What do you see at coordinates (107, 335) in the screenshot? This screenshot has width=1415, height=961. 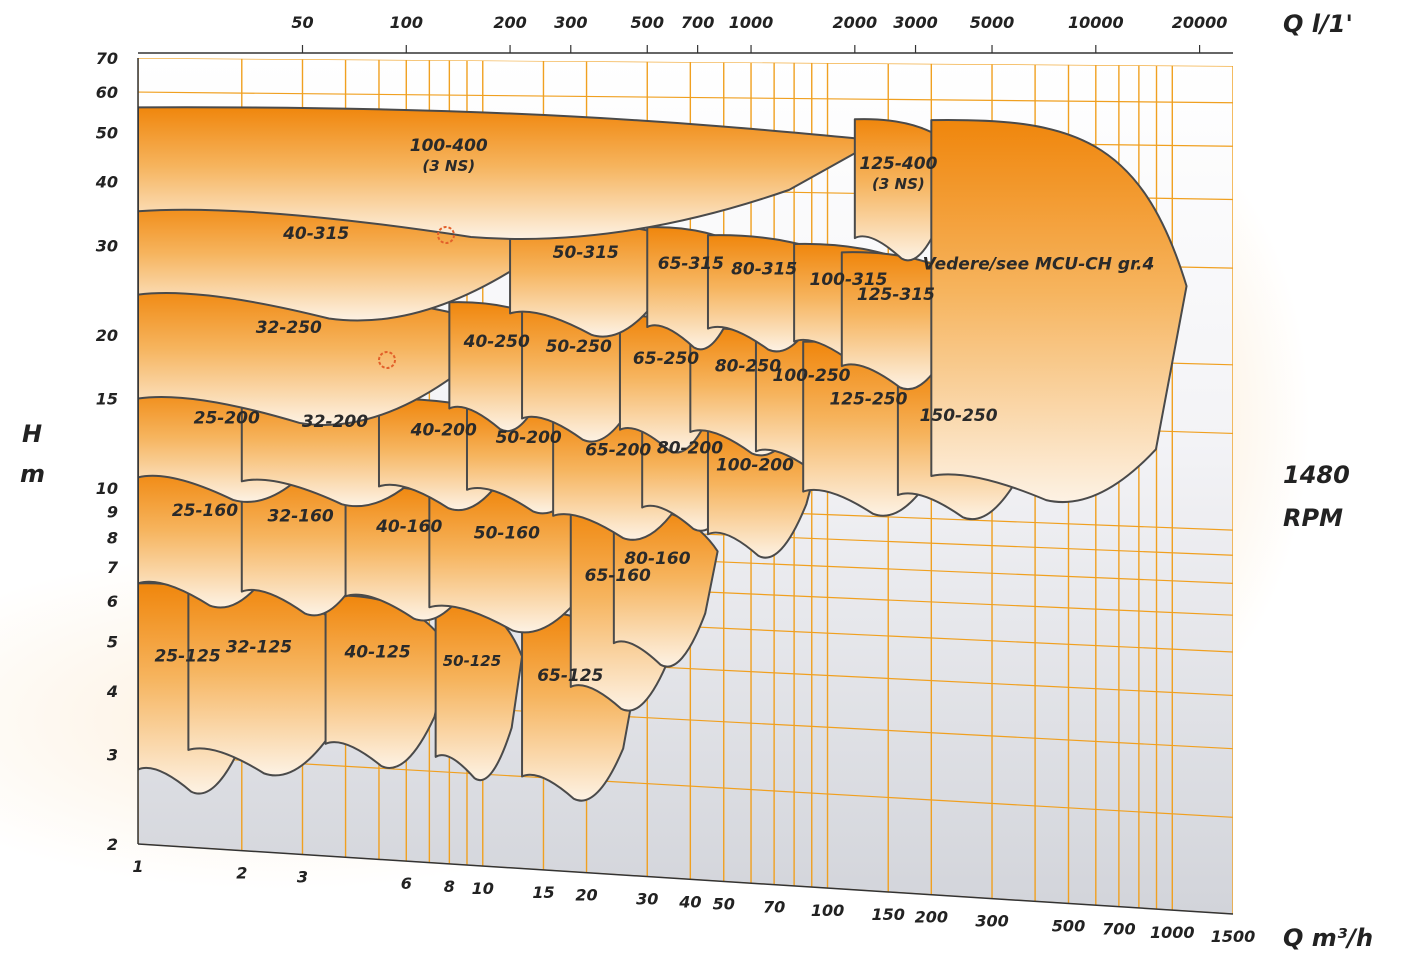 I see `y-tick-label: 20` at bounding box center [107, 335].